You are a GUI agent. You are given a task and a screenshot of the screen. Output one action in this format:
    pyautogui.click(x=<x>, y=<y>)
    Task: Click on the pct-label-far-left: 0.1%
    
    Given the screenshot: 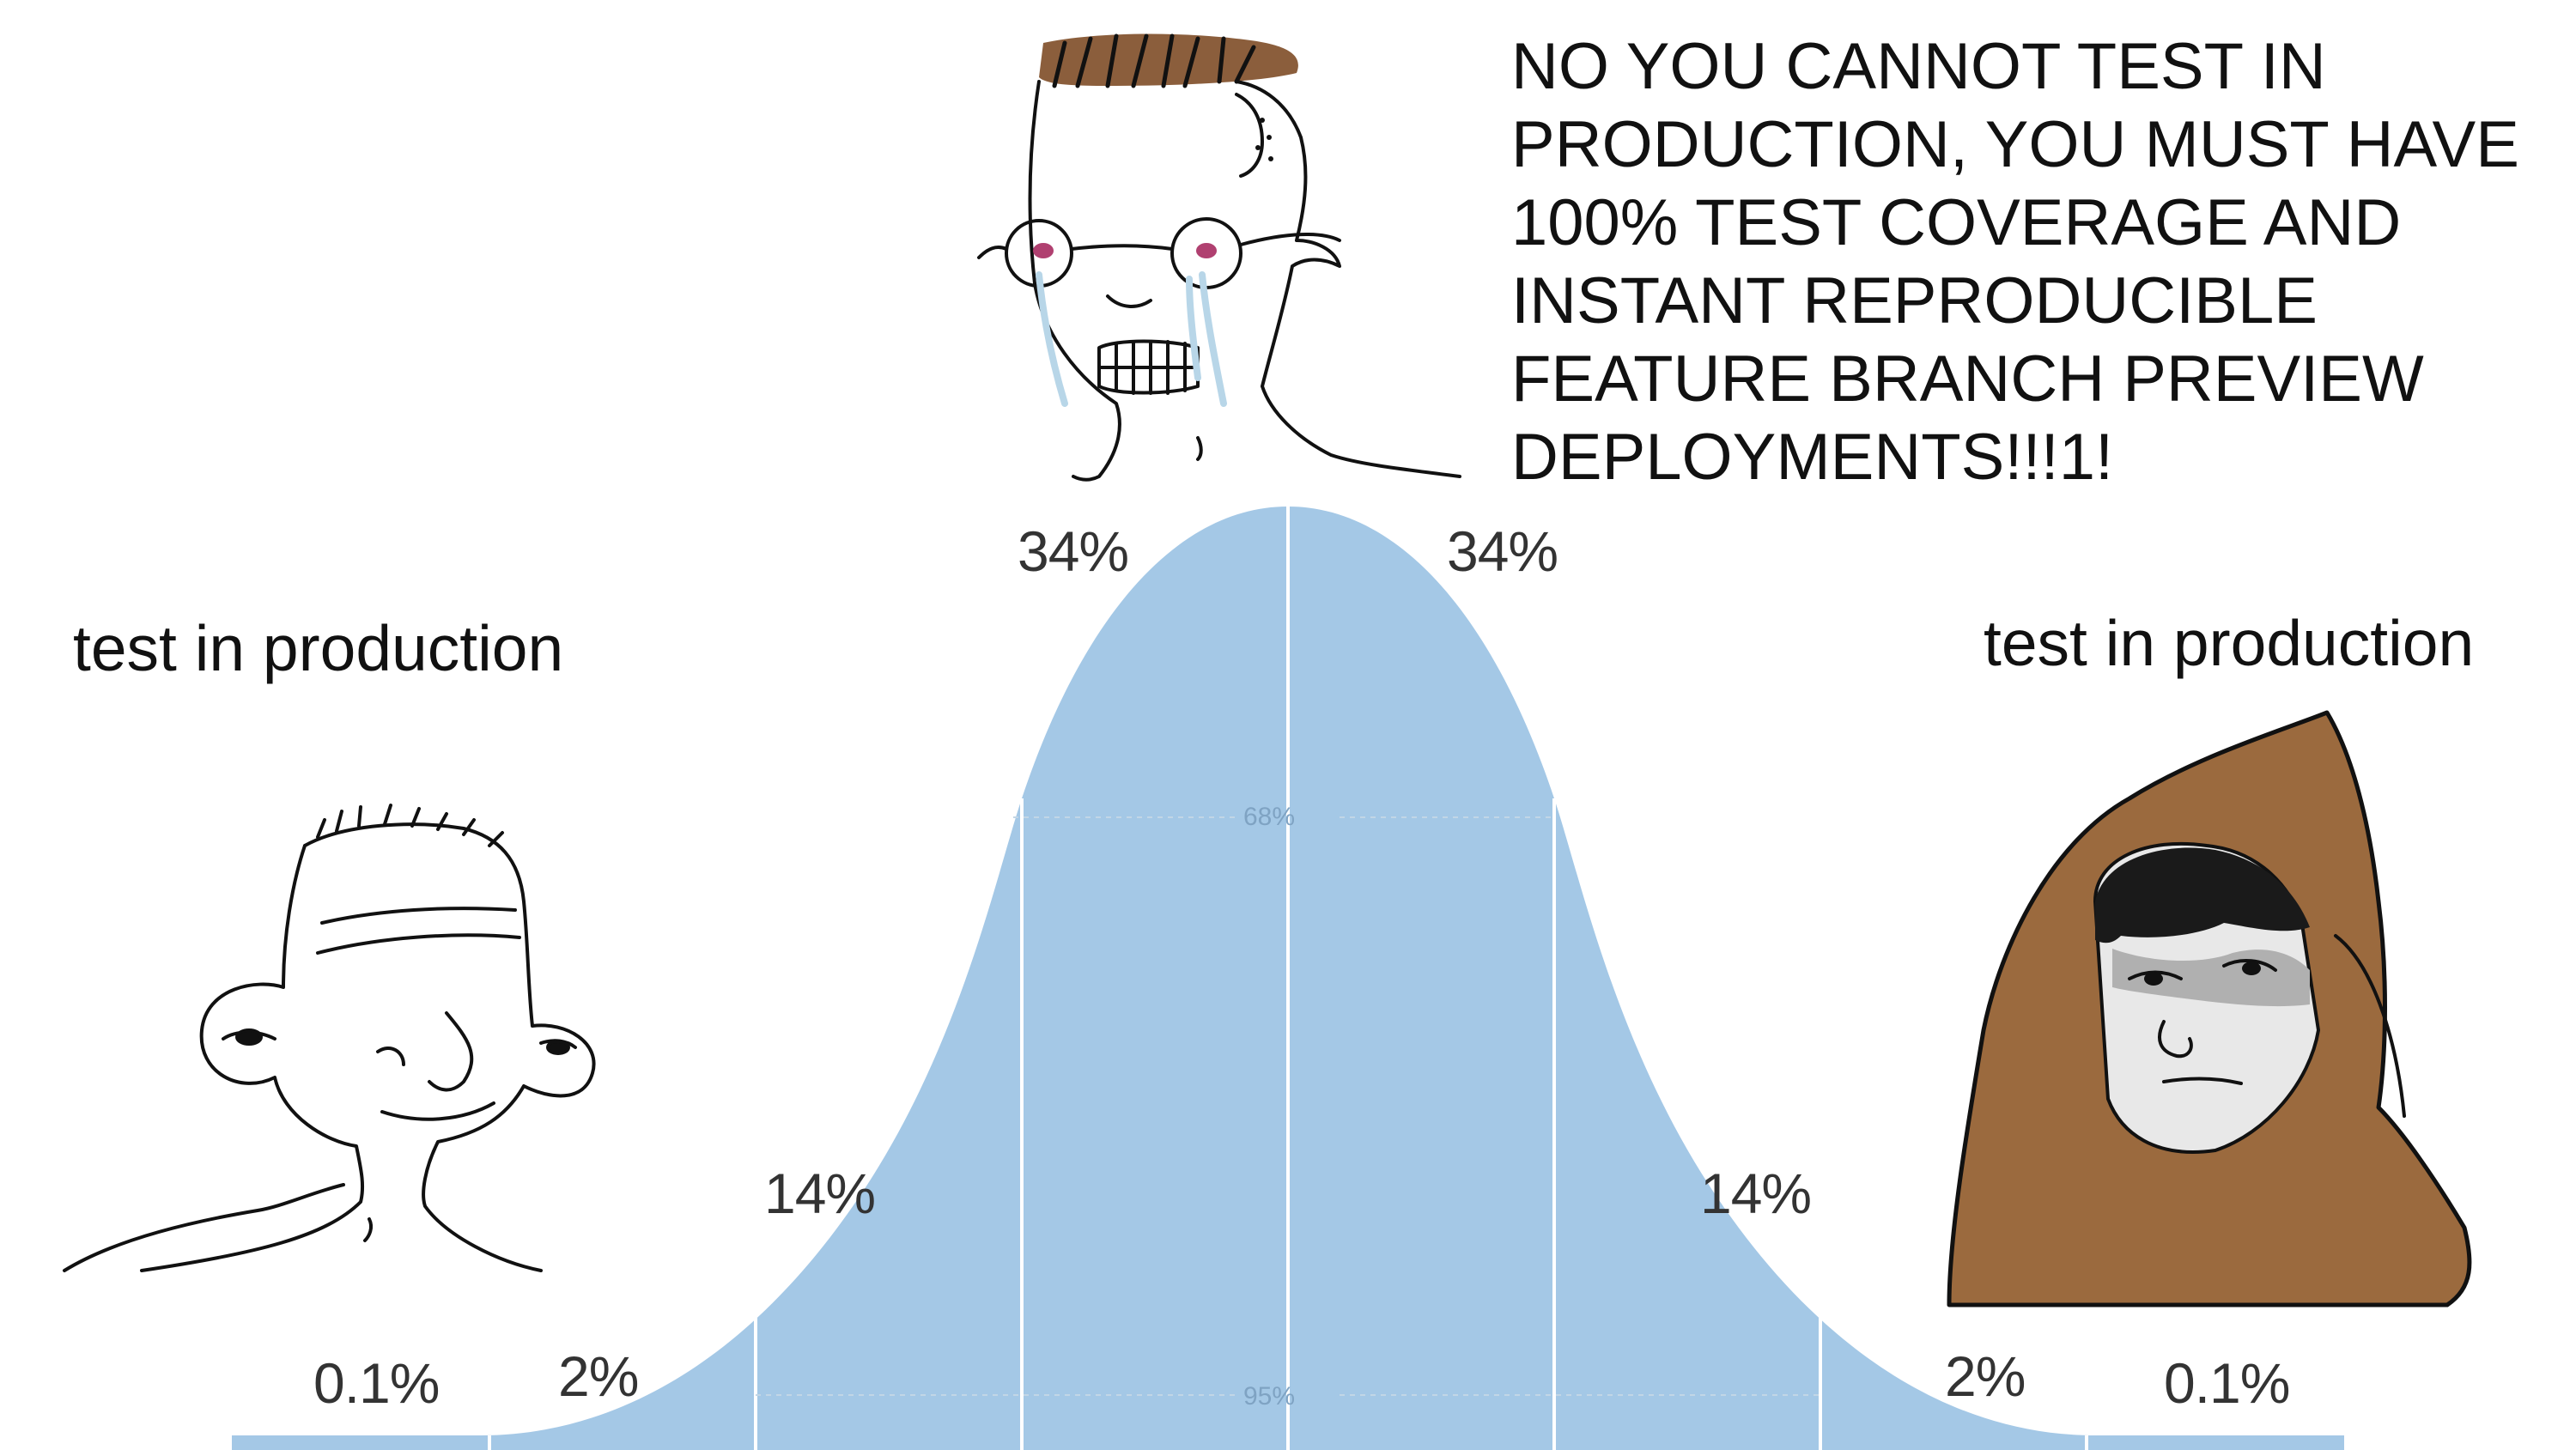 What is the action you would take?
    pyautogui.click(x=377, y=1383)
    